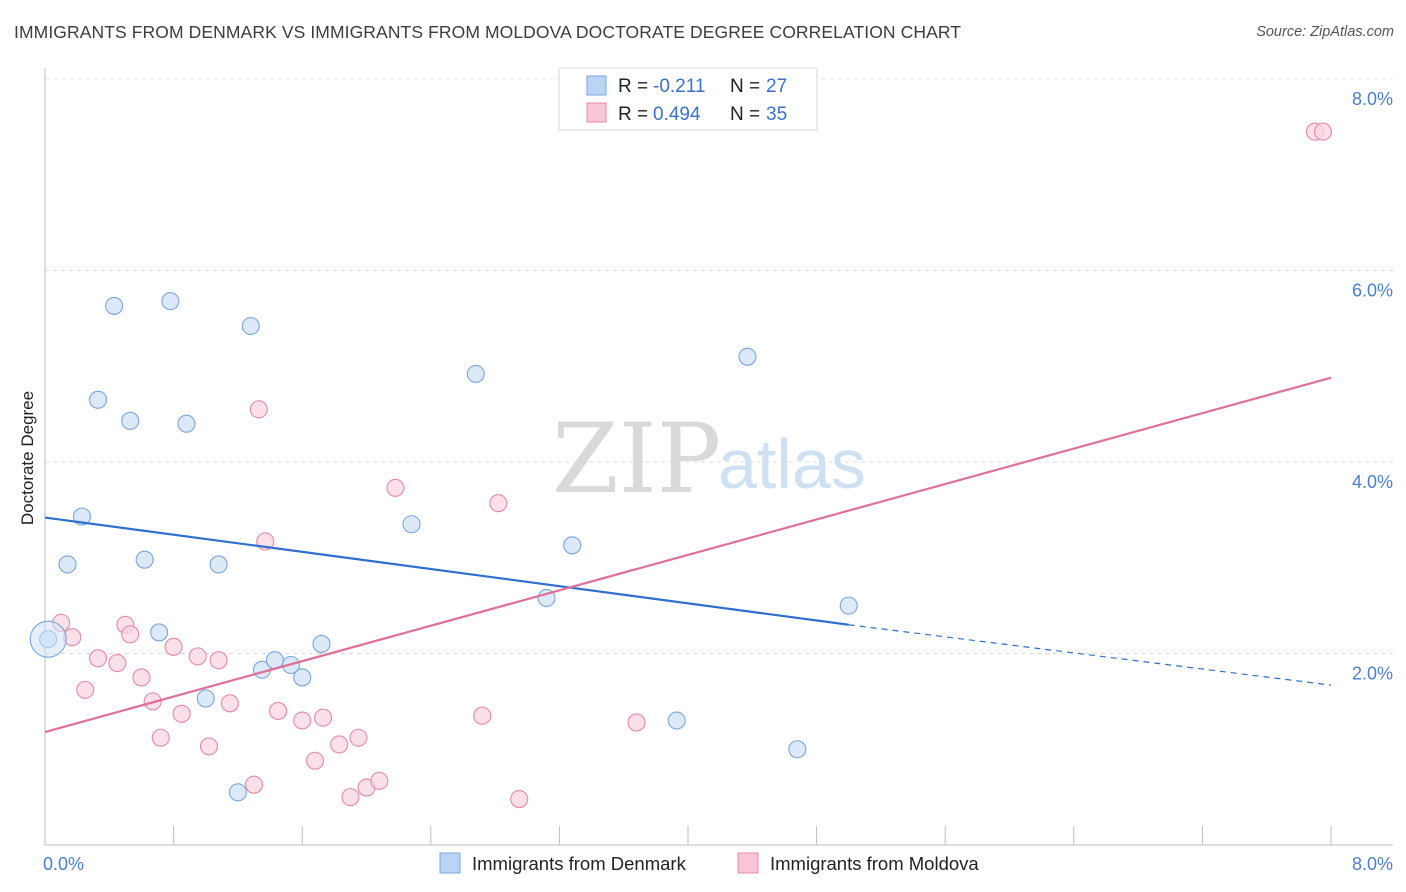  What do you see at coordinates (63, 864) in the screenshot?
I see `x-tick-label-0: 0.0%` at bounding box center [63, 864].